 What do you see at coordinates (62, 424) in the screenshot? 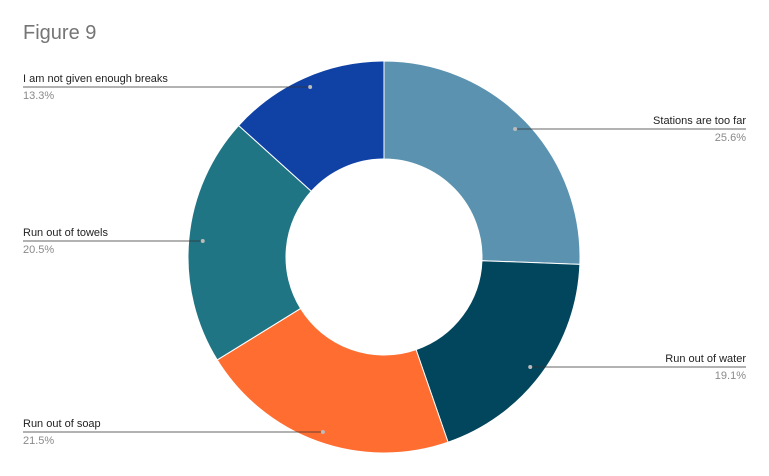
I see `slice-label-run-out-of-soap: Run out of soap` at bounding box center [62, 424].